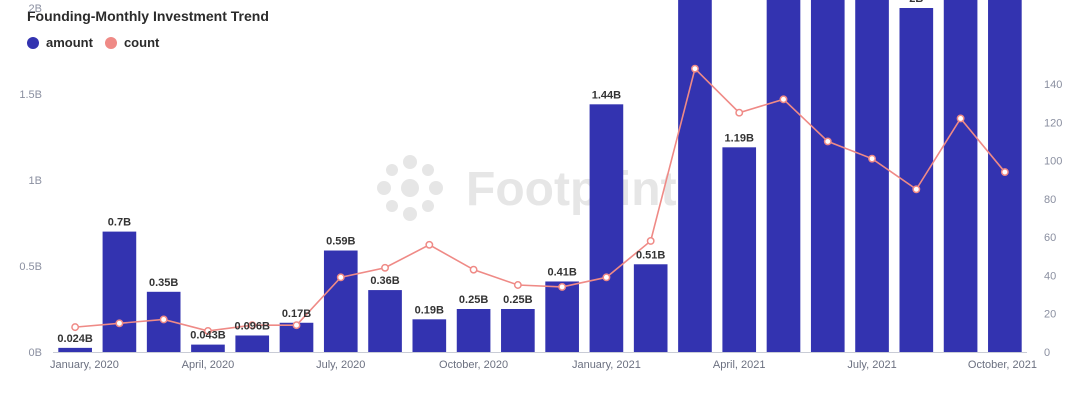 The image size is (1080, 404). Describe the element at coordinates (208, 365) in the screenshot. I see `x-tick-label: April, 2020` at that location.